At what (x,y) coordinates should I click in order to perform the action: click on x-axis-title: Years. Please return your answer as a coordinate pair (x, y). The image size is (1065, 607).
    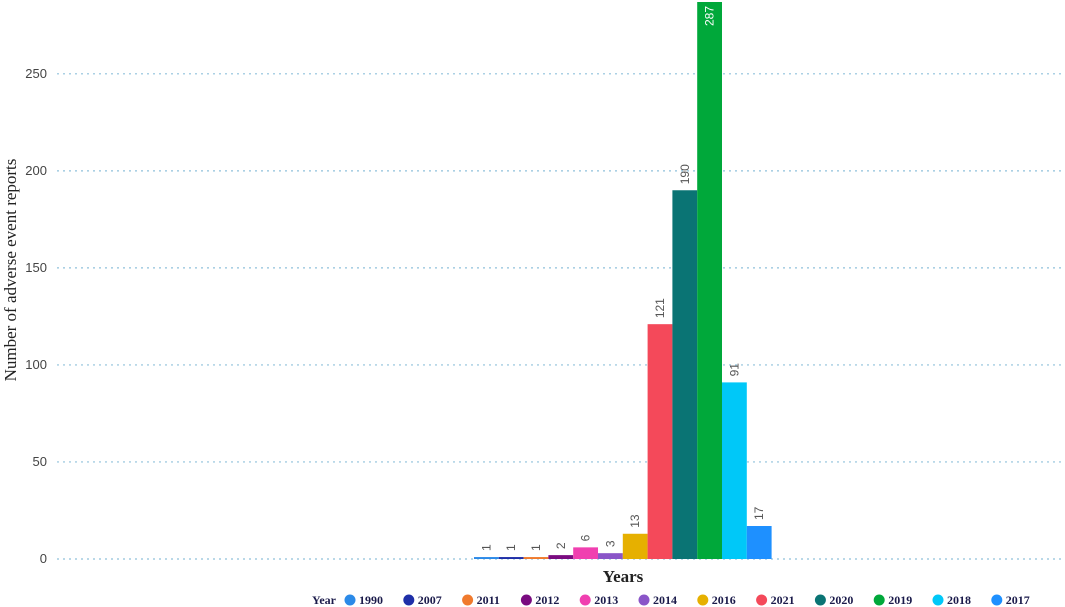
    Looking at the image, I should click on (623, 576).